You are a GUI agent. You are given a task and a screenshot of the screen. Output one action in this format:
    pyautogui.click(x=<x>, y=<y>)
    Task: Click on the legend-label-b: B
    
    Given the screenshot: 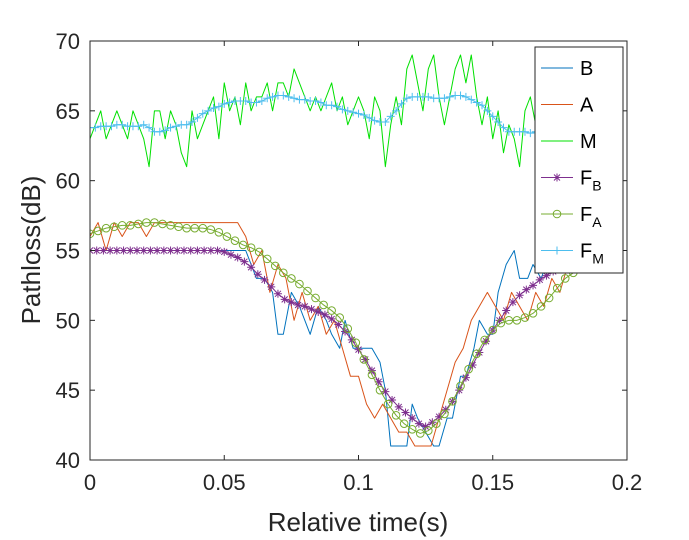 What is the action you would take?
    pyautogui.click(x=586, y=69)
    